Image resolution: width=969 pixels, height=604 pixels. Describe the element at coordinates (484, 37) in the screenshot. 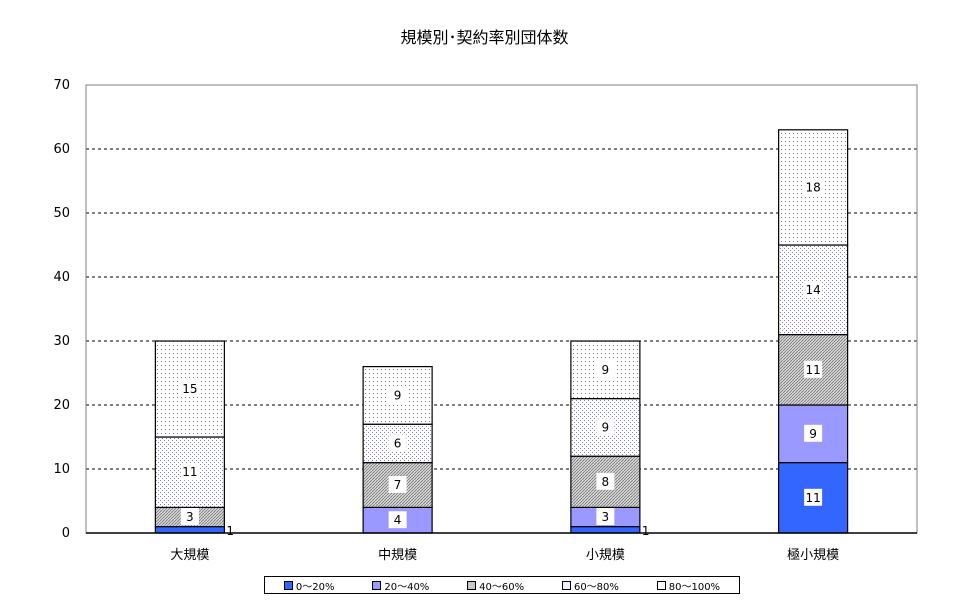

I see `chart-title: 規模別･契約率別団体数` at that location.